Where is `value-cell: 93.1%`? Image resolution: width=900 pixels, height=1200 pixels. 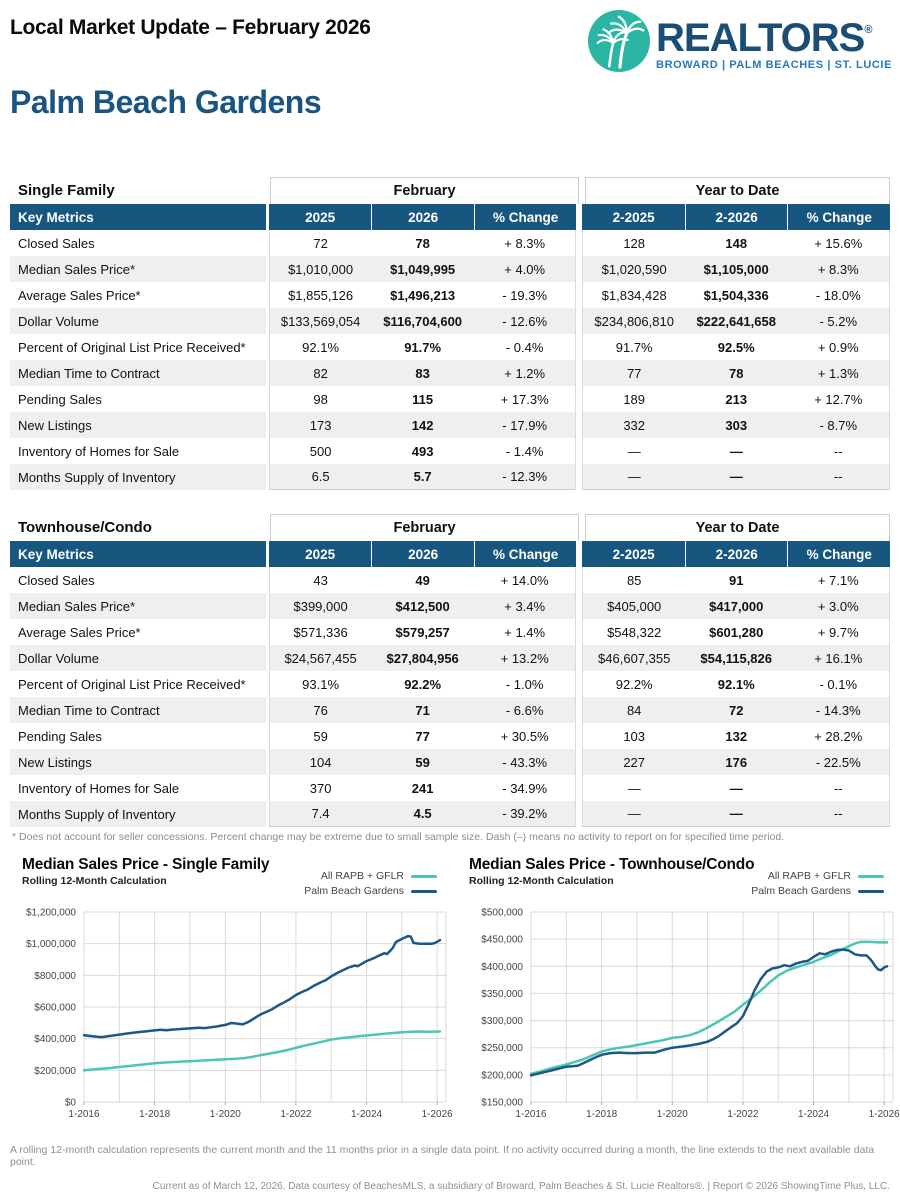
value-cell: 93.1% is located at coordinates (320, 684).